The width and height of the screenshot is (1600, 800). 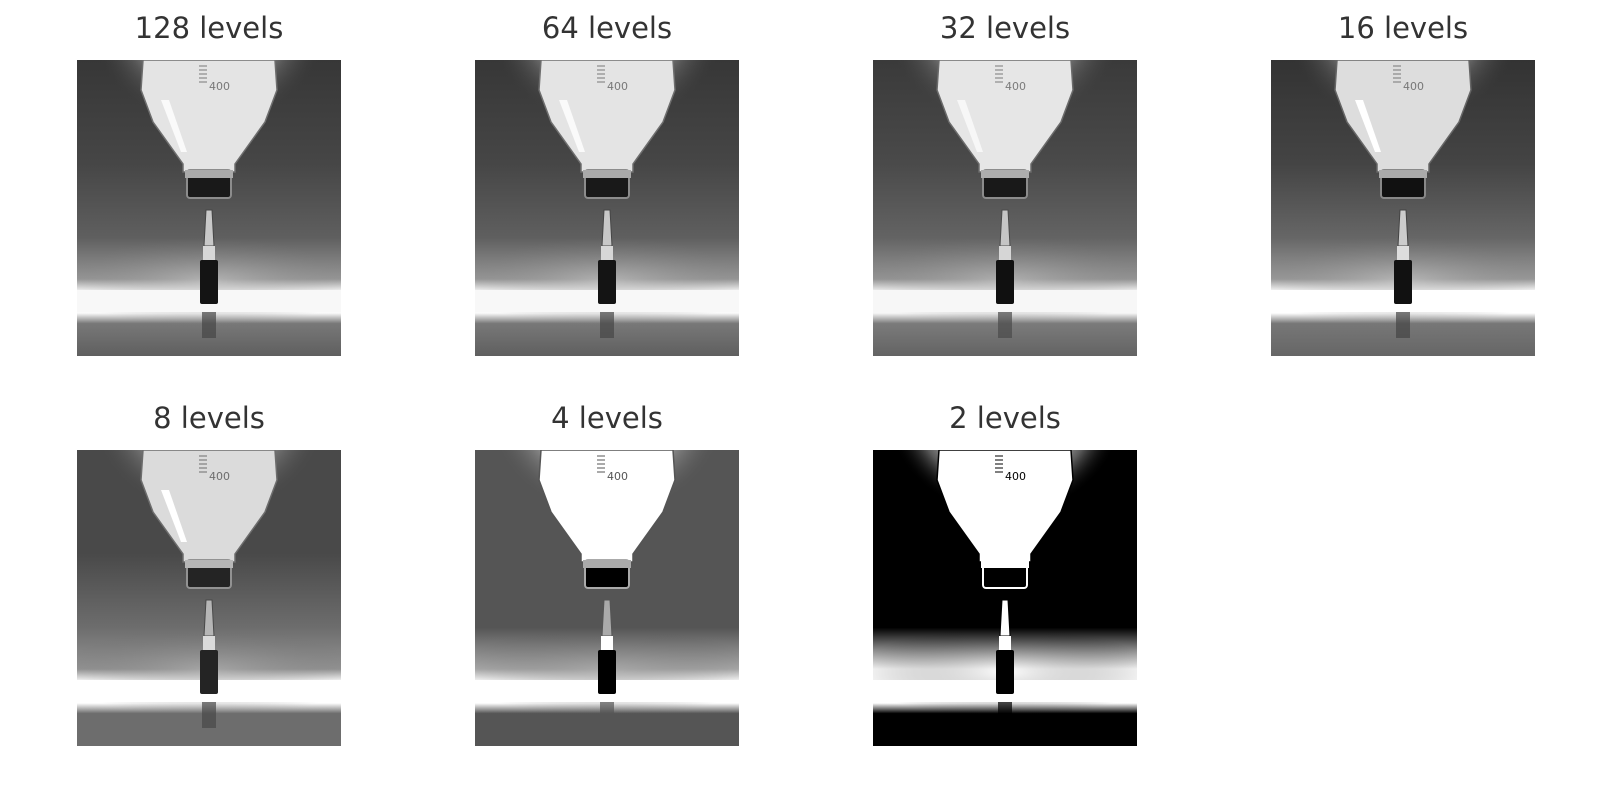 I want to click on panel-title: 8 levels, so click(x=209, y=418).